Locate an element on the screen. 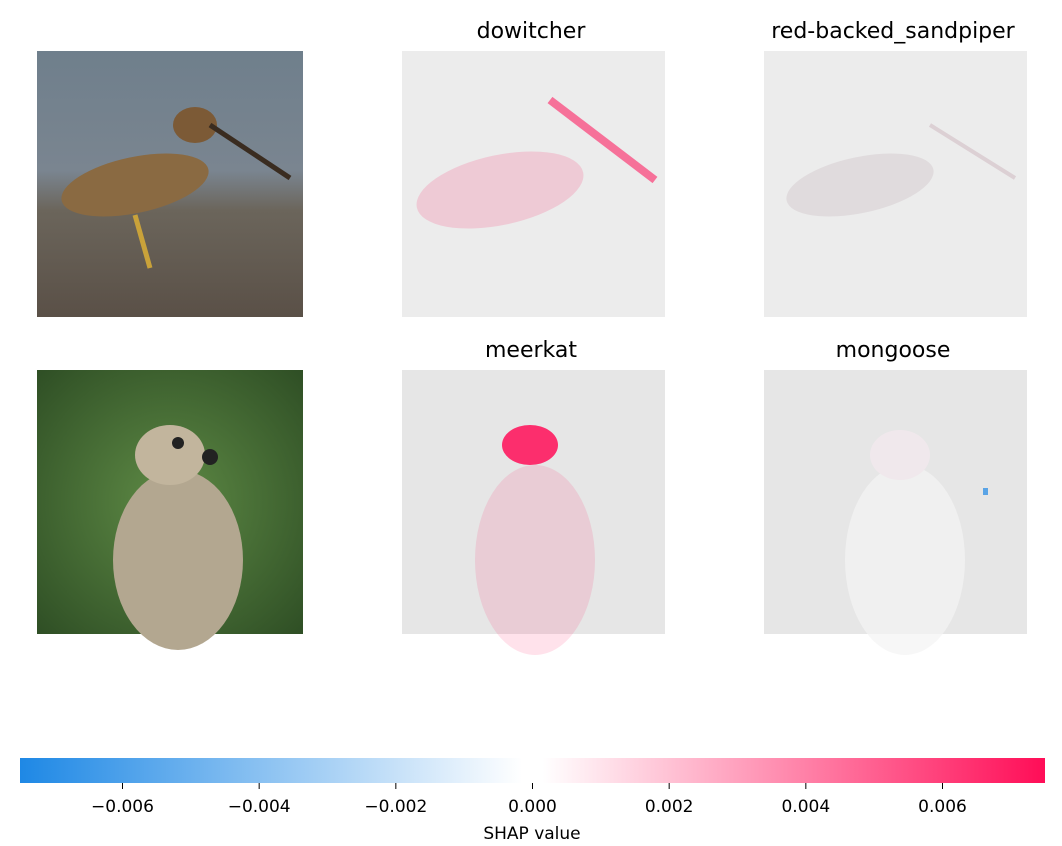 Image resolution: width=1062 pixels, height=846 pixels. x-tick-label: 0.006 is located at coordinates (942, 807).